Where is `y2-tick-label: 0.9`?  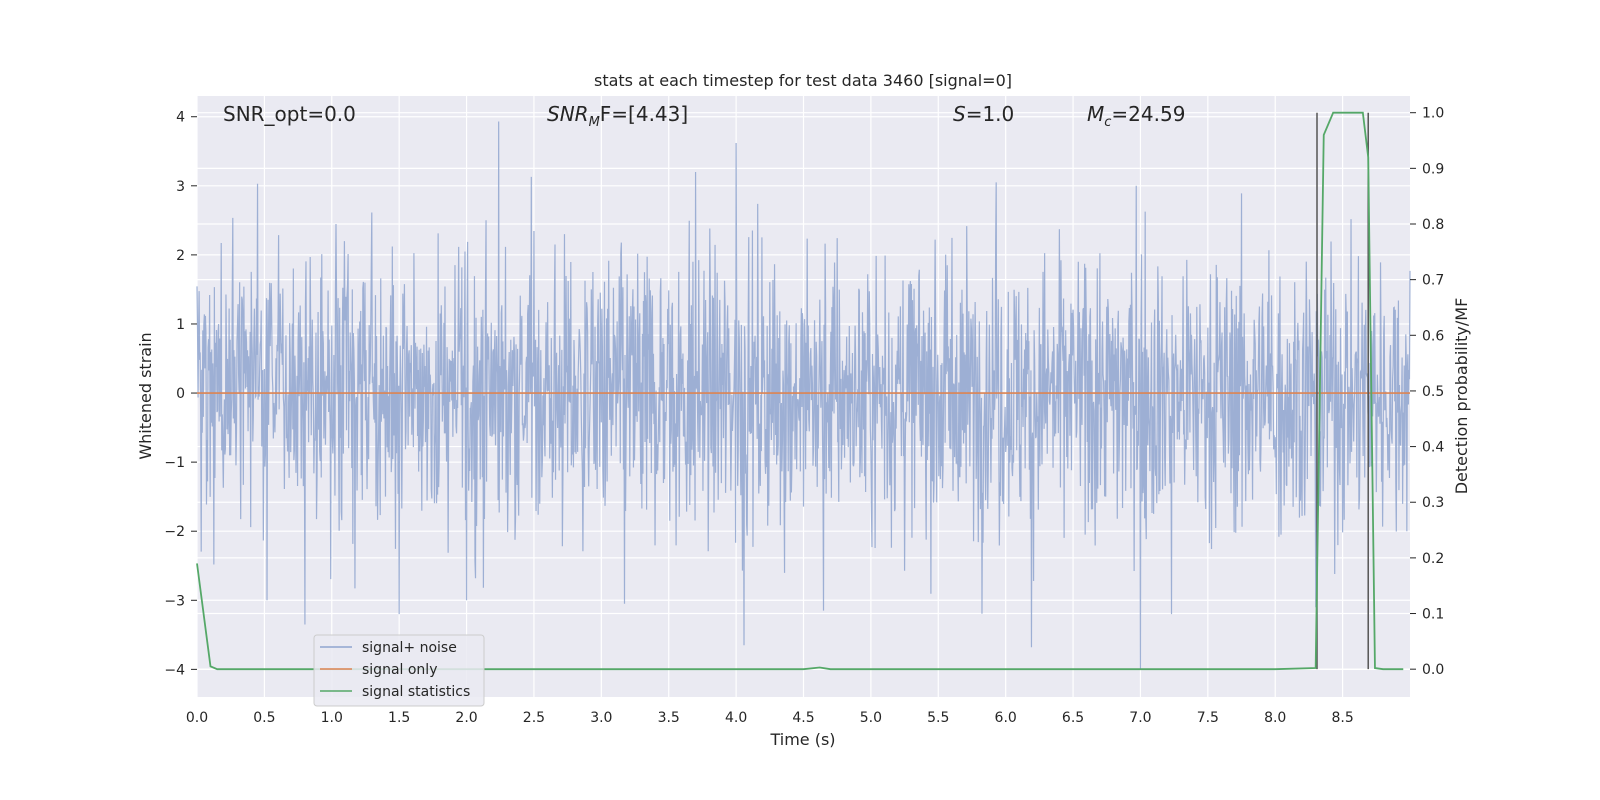
y2-tick-label: 0.9 is located at coordinates (1433, 169).